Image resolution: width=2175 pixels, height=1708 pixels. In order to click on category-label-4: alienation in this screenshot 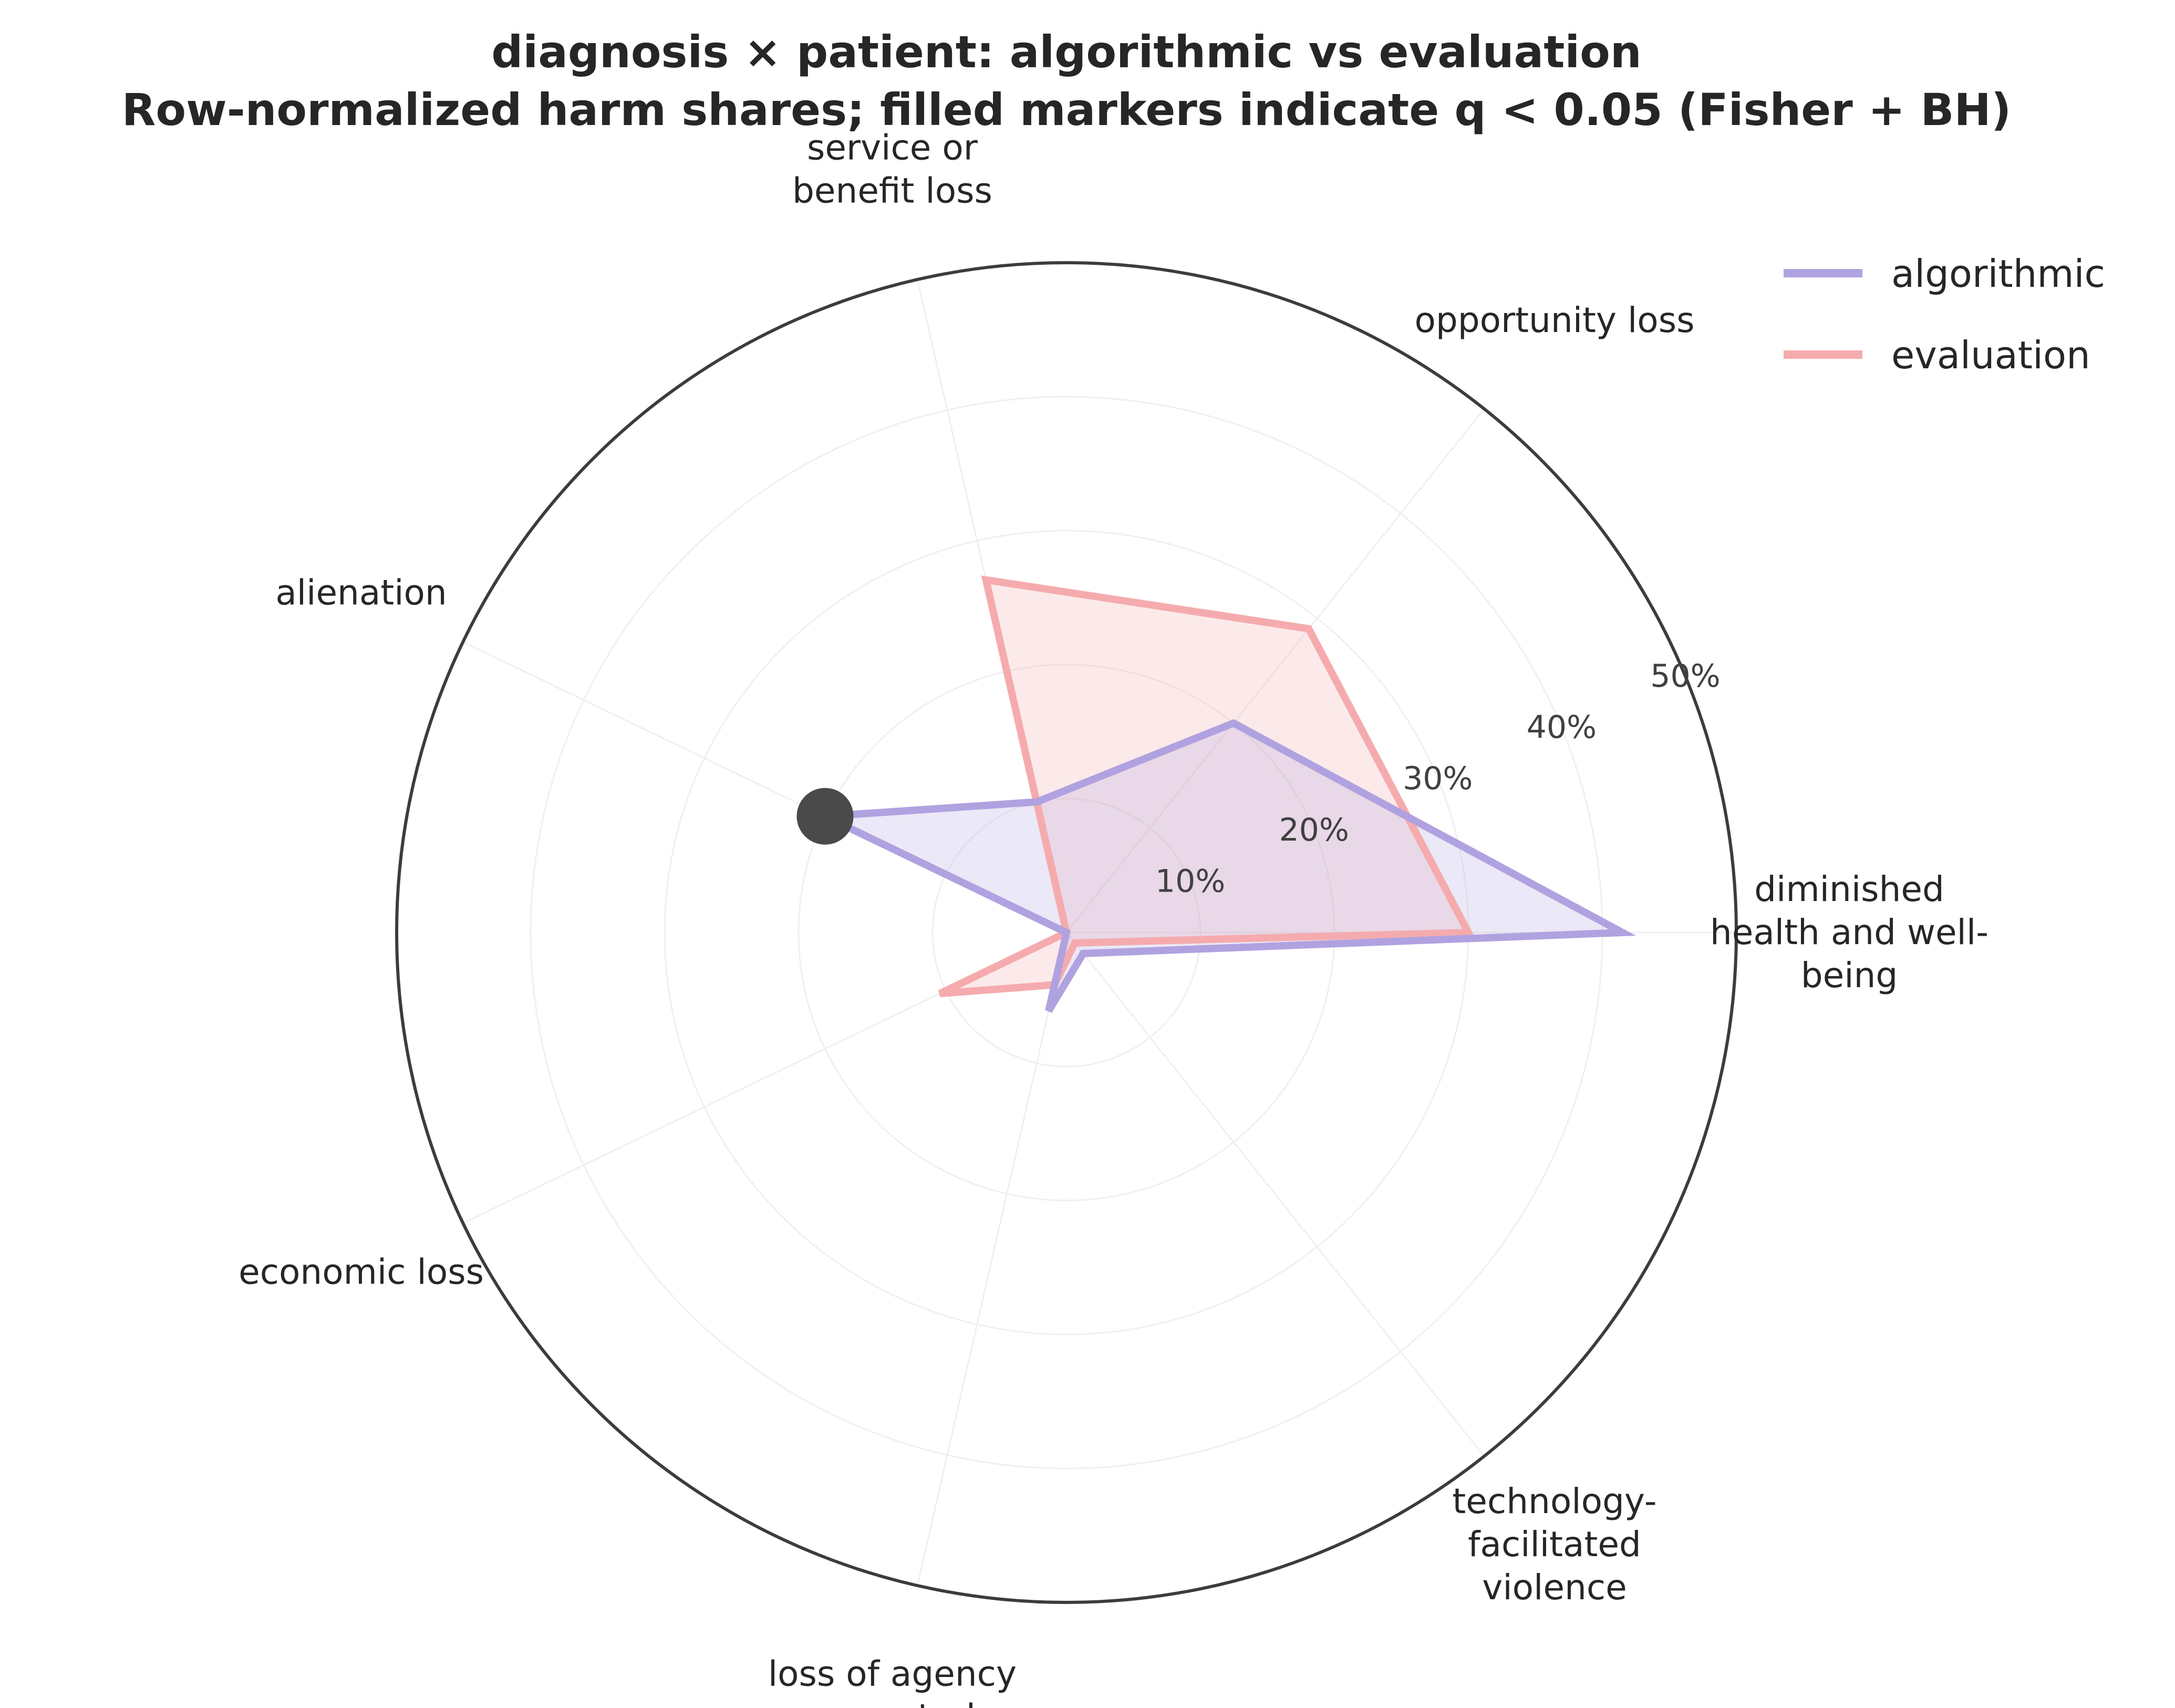, I will do `click(361, 593)`.